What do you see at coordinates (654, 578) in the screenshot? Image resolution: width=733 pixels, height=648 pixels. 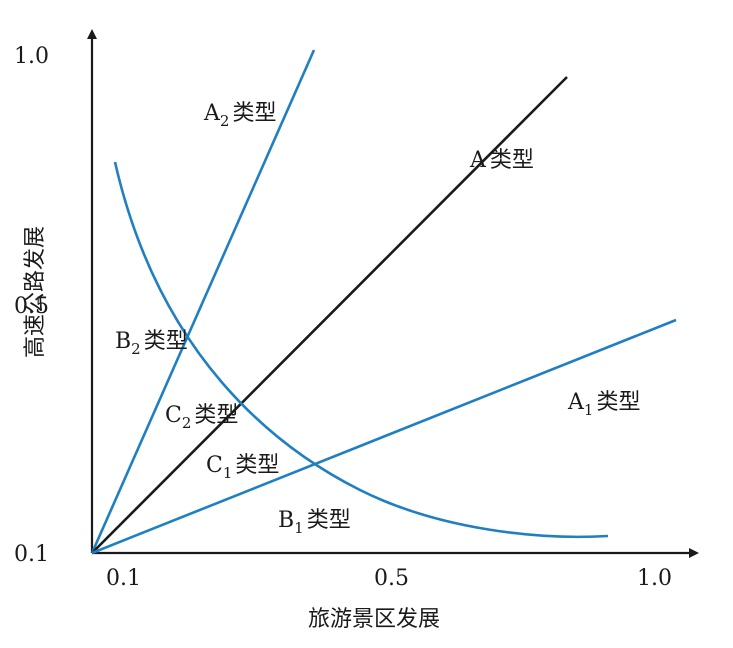 I see `x-tick-label-right: 1.0` at bounding box center [654, 578].